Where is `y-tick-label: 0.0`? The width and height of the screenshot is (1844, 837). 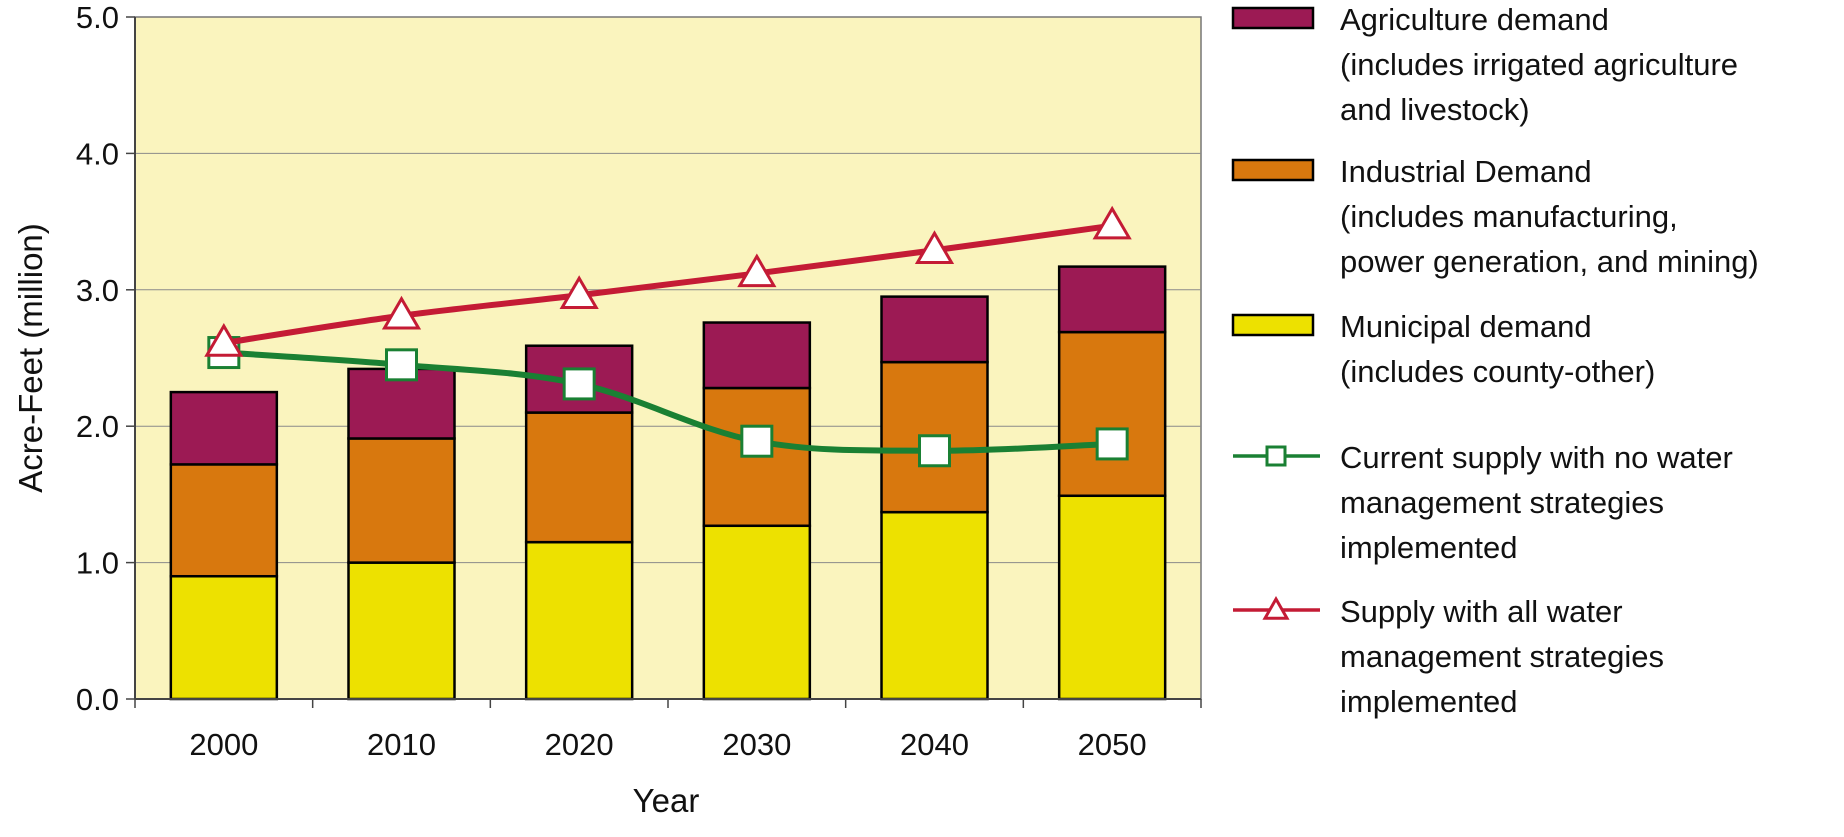 y-tick-label: 0.0 is located at coordinates (97, 699).